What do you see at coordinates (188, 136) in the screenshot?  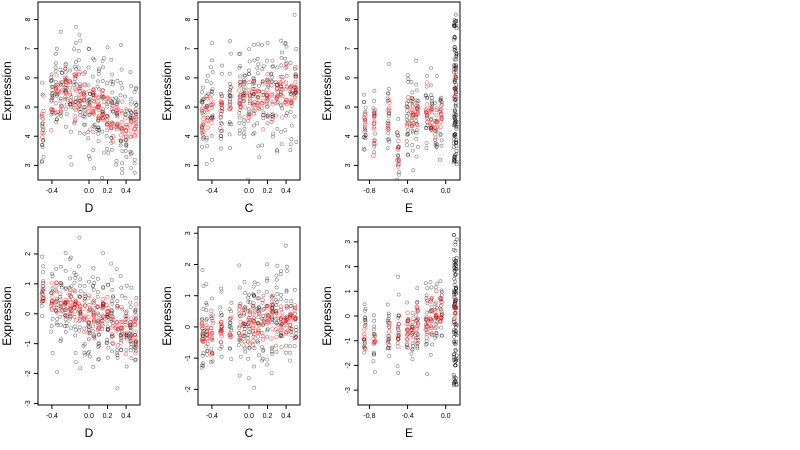 I see `y-tick-label: 4` at bounding box center [188, 136].